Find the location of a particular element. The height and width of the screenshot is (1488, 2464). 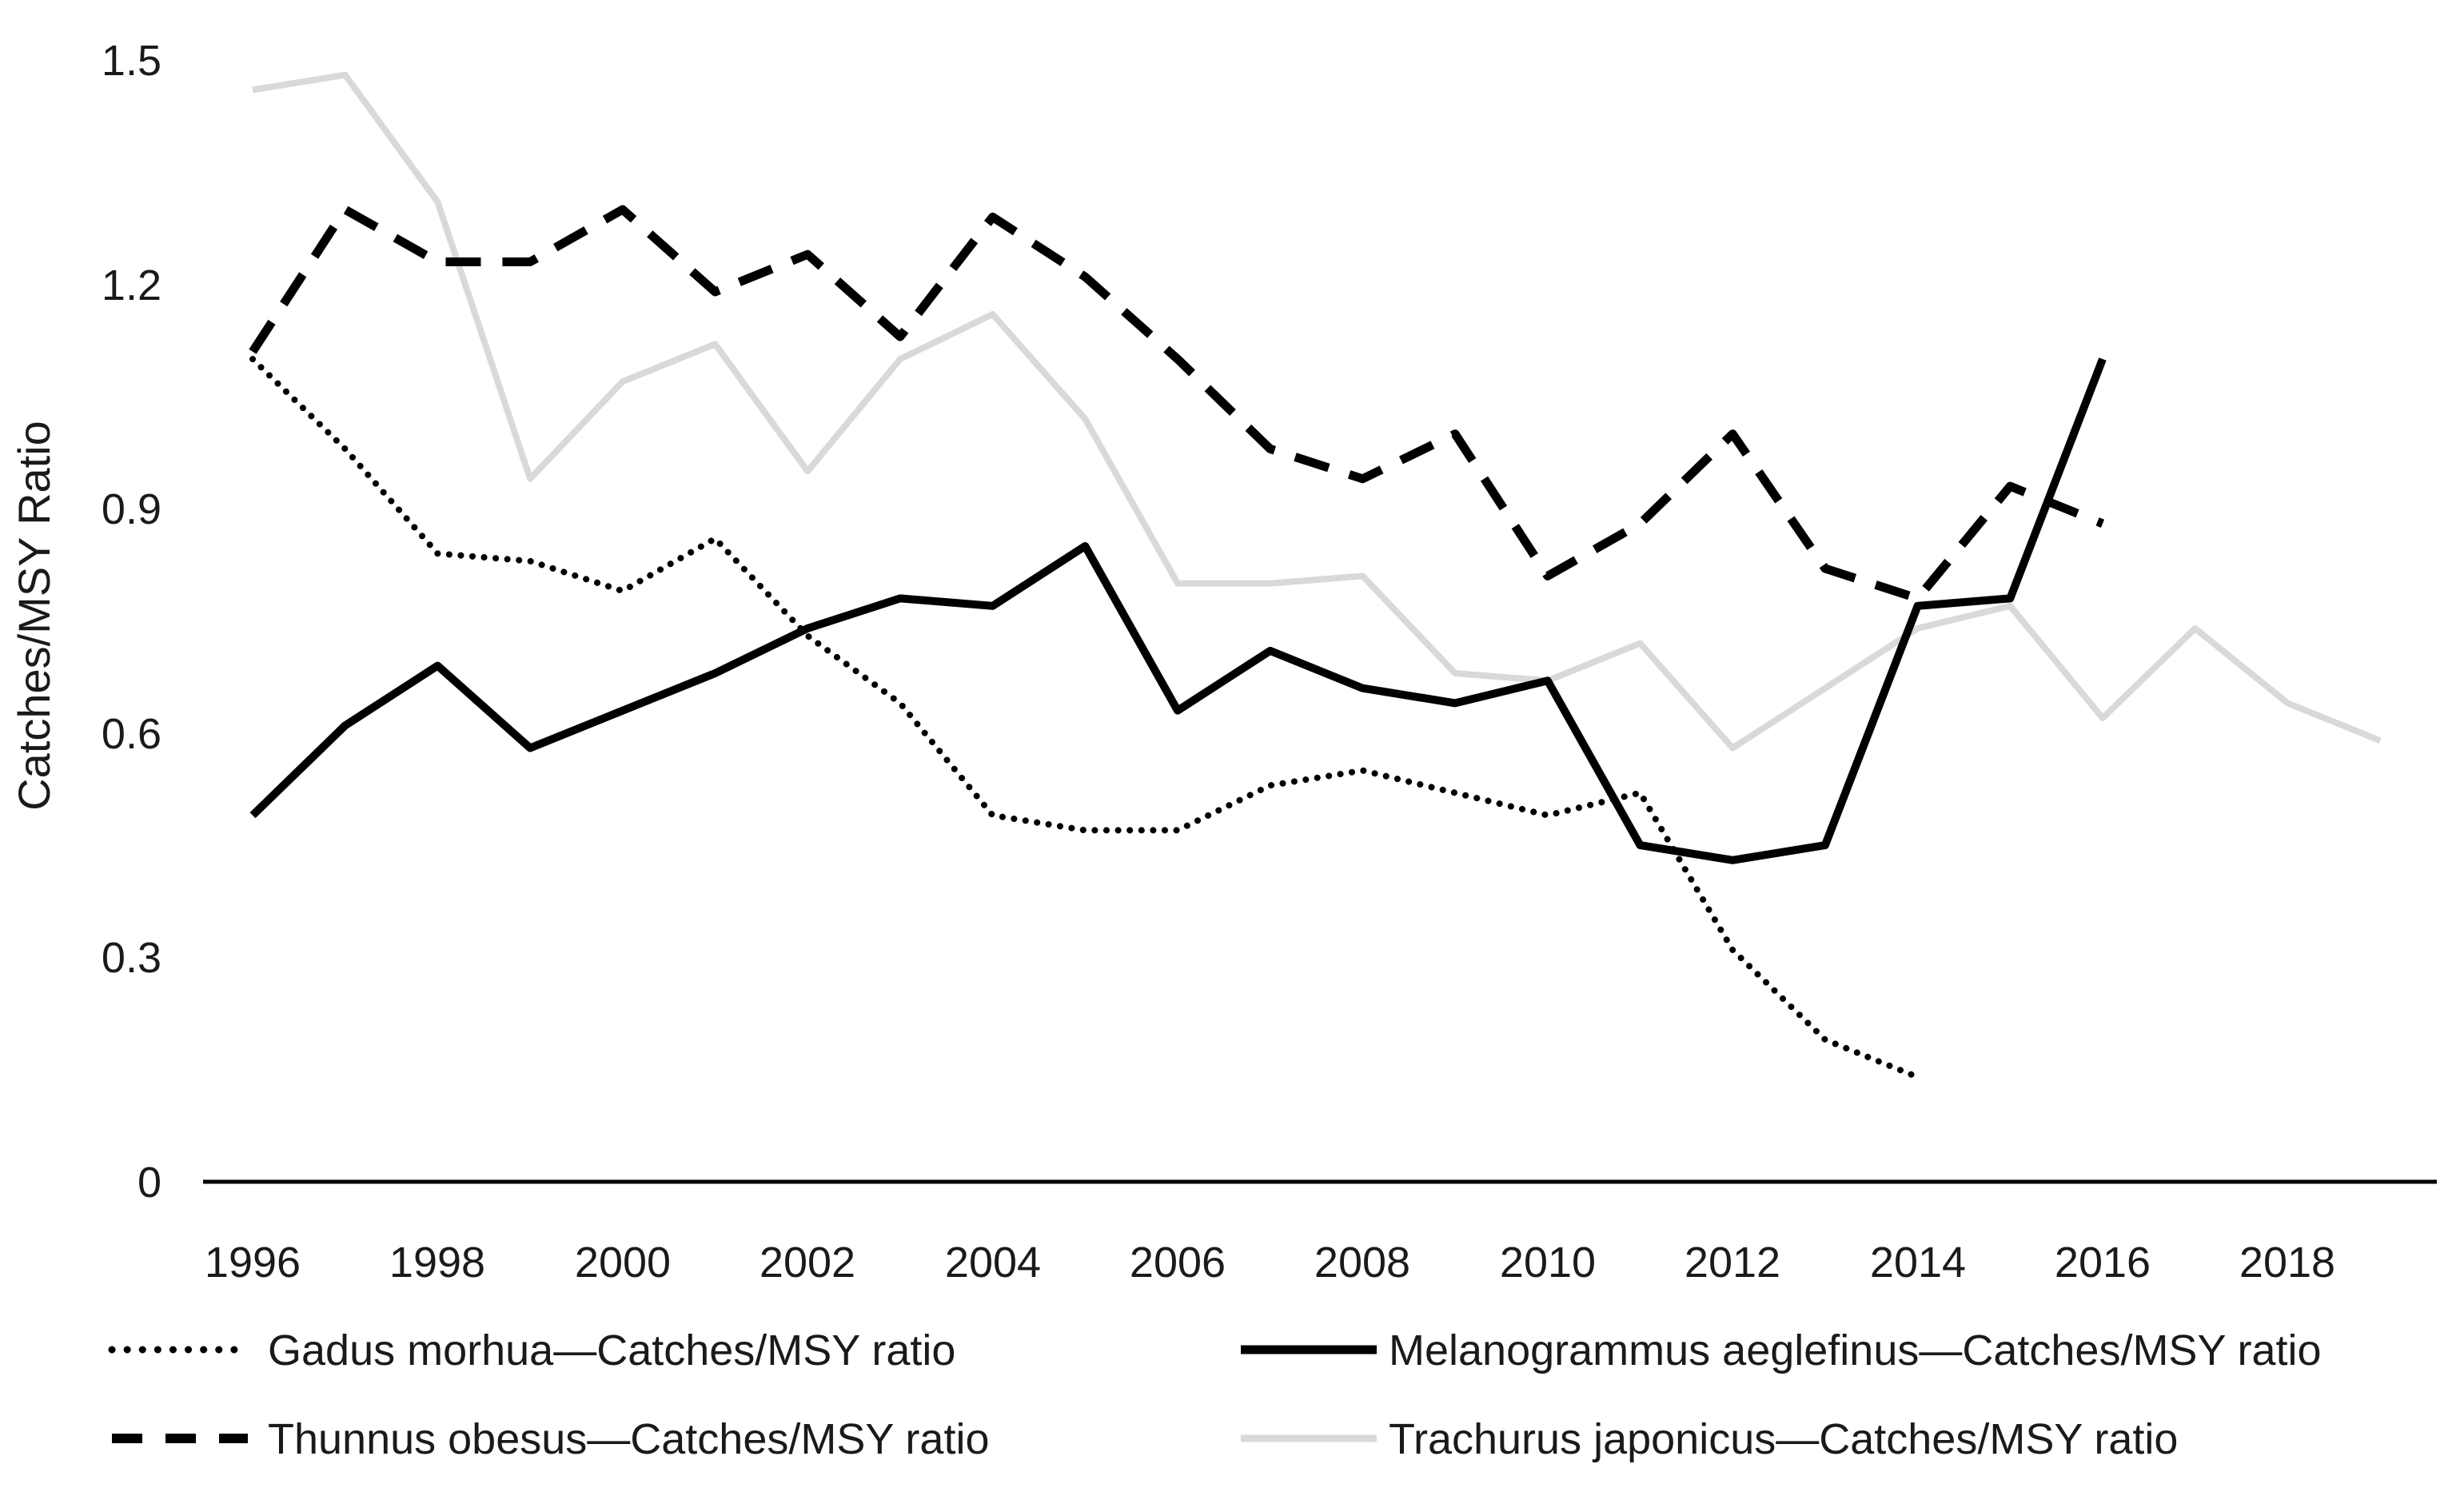

y-tick-label: 1.2 is located at coordinates (131, 285).